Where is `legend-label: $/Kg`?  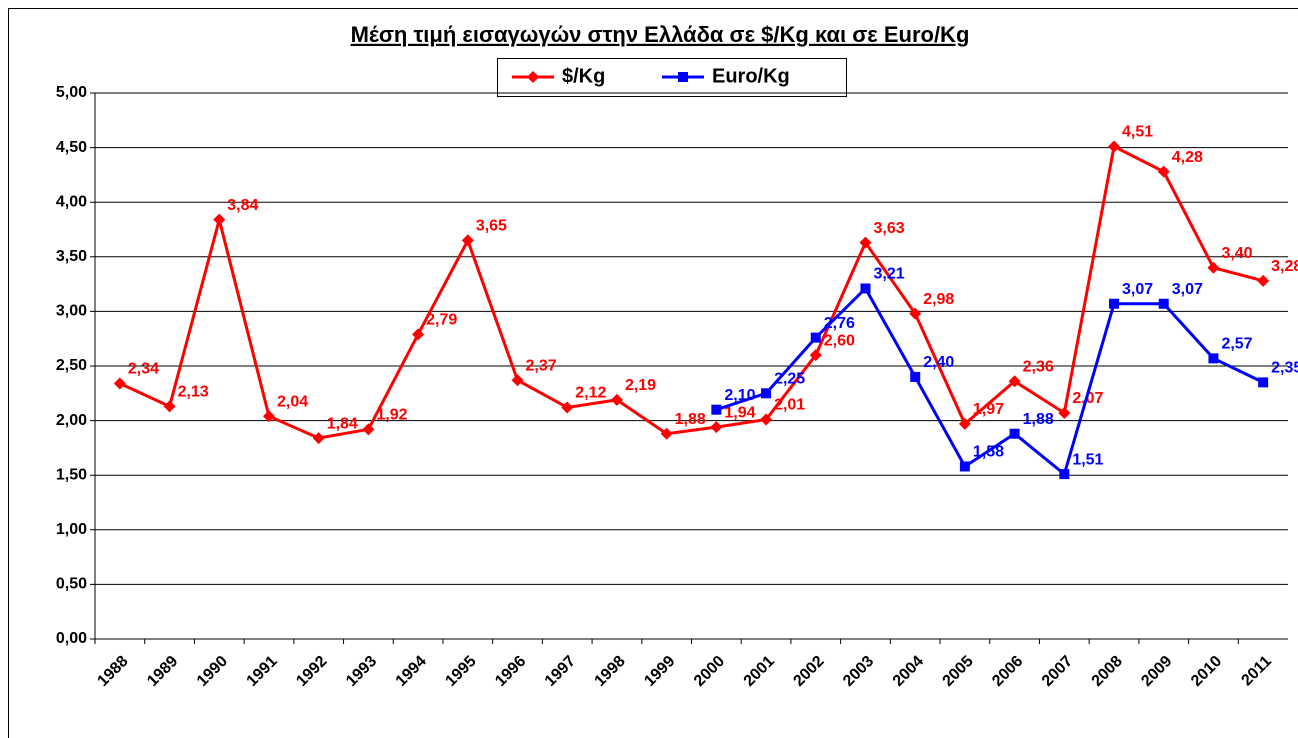 legend-label: $/Kg is located at coordinates (583, 76).